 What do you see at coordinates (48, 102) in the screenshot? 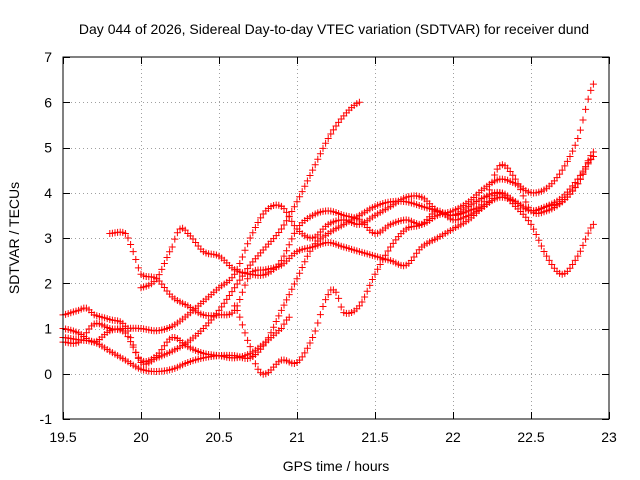
I see `y-tick-label: 6` at bounding box center [48, 102].